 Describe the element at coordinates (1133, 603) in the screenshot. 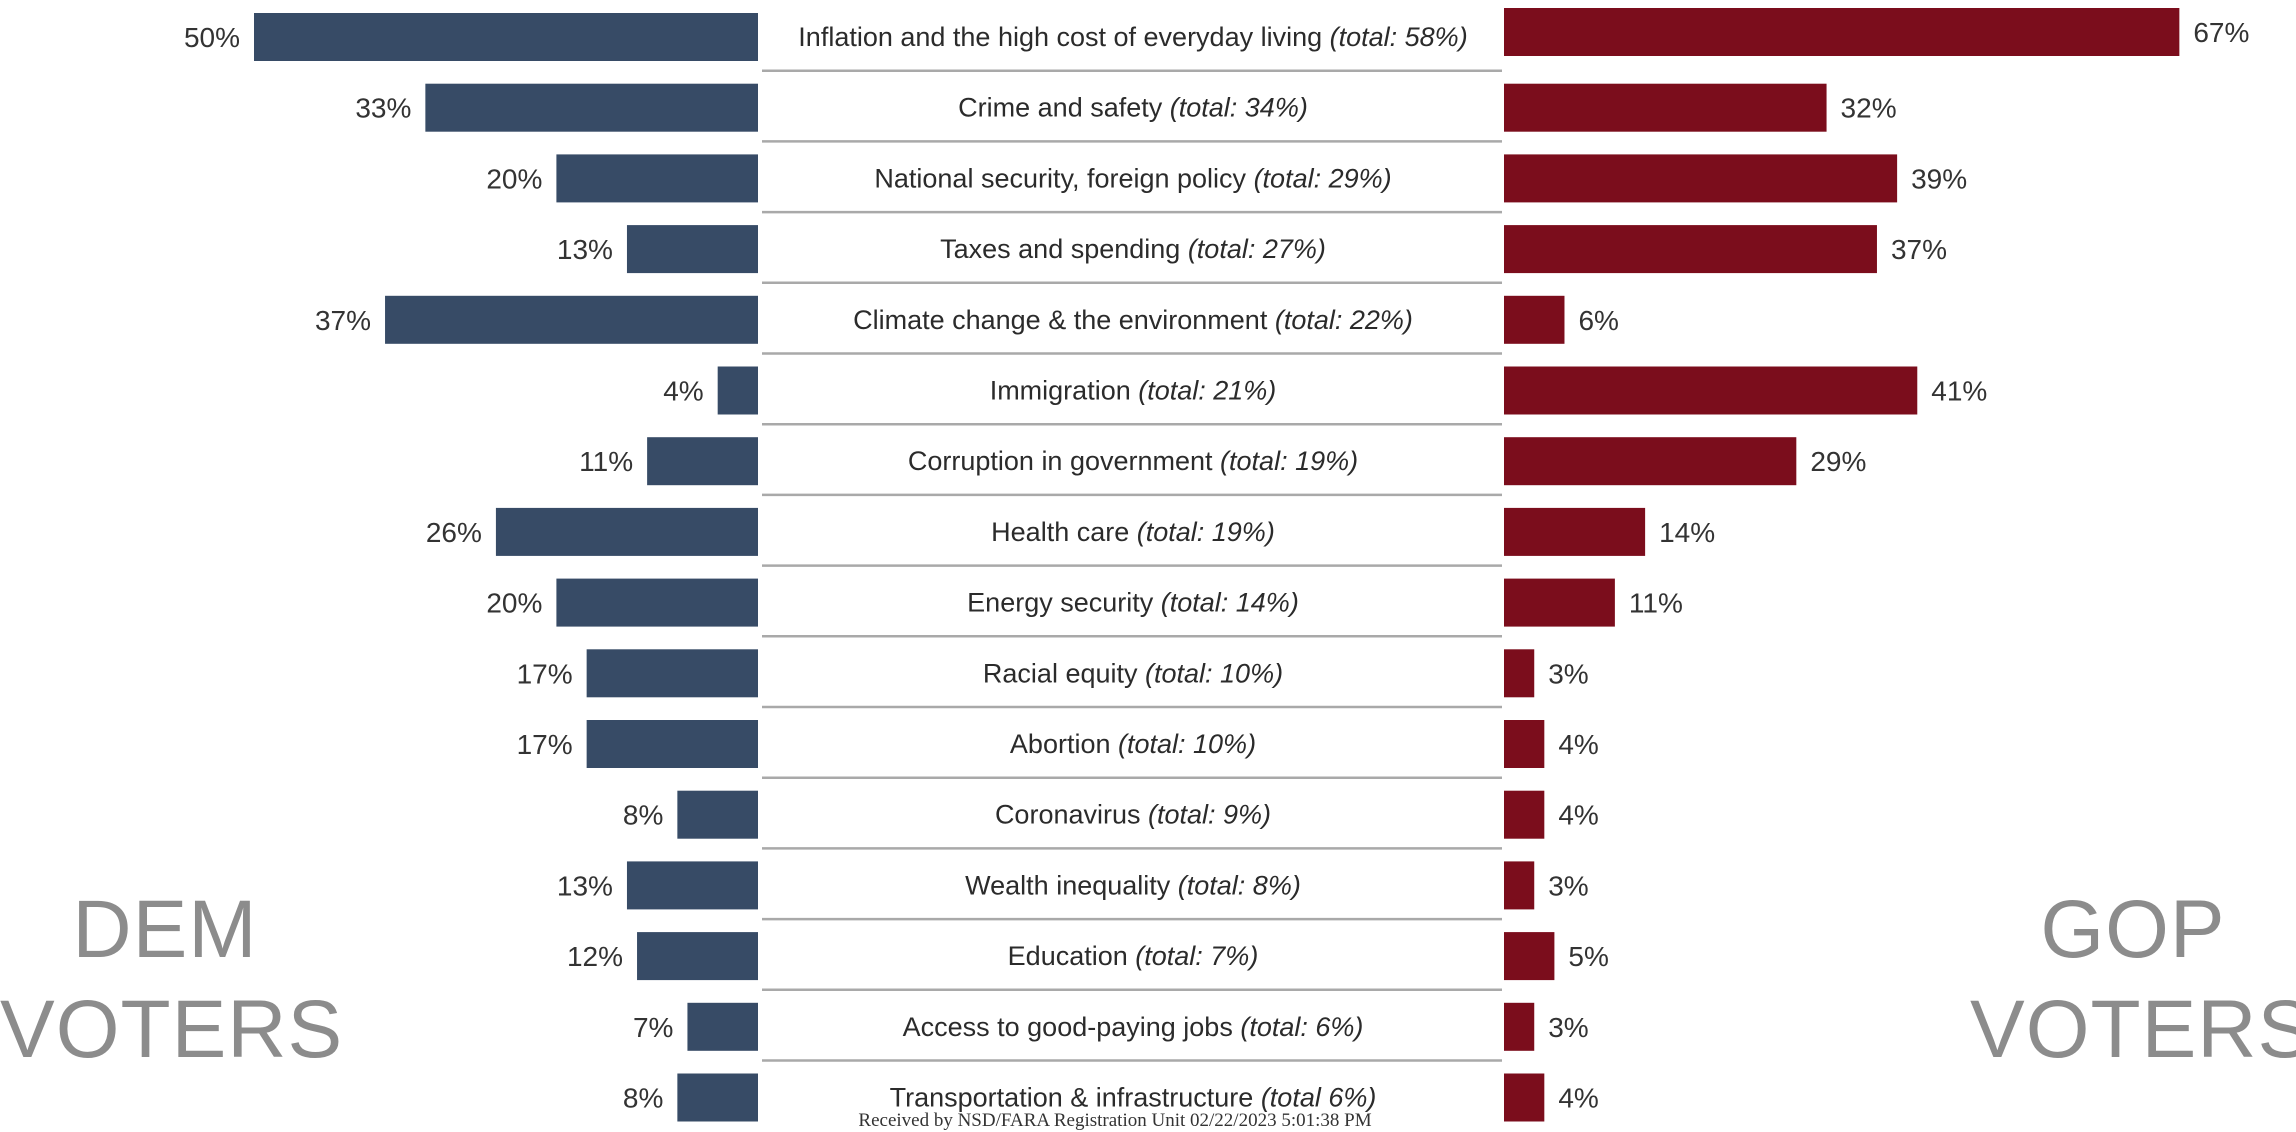

I see `category-label: Energy security (total: 14%)` at that location.